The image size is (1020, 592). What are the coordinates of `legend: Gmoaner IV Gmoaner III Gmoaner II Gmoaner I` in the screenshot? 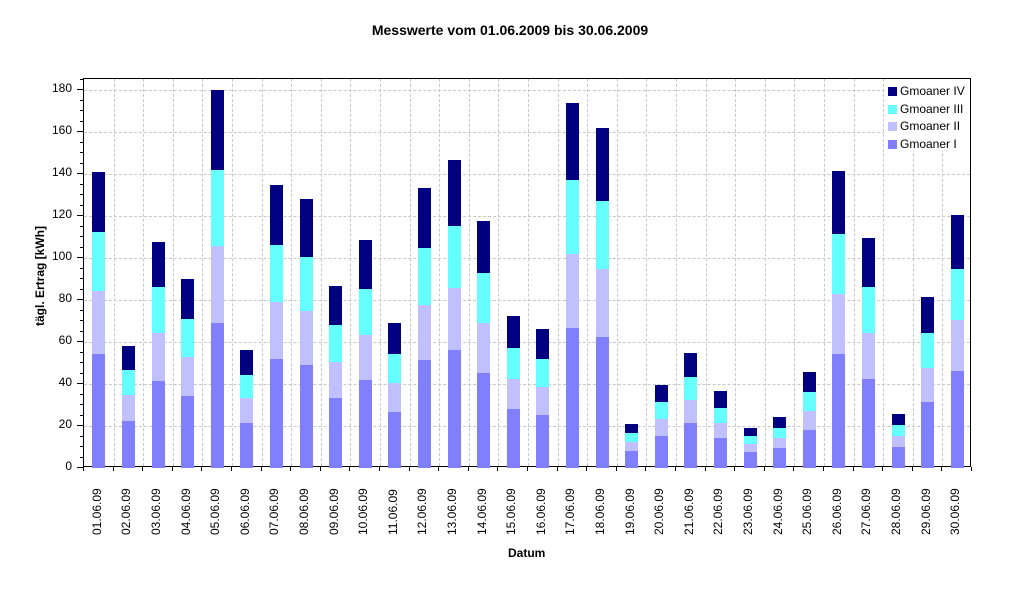 It's located at (927, 115).